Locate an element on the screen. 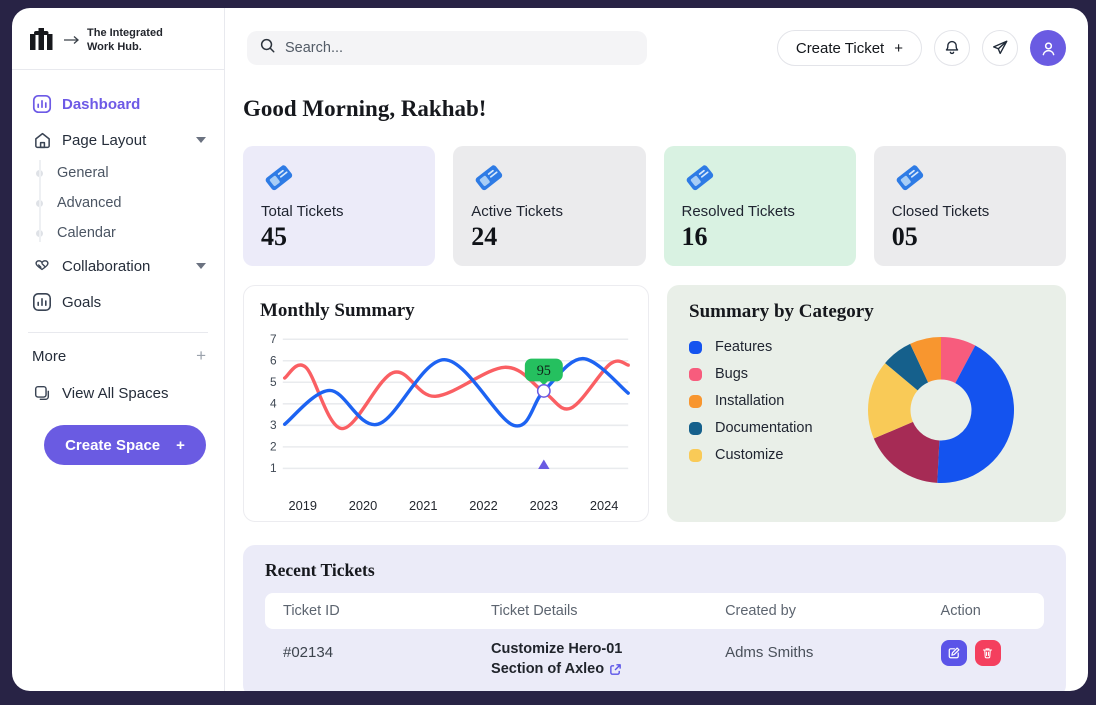  sidebar-item-goals: Goals is located at coordinates (119, 302).